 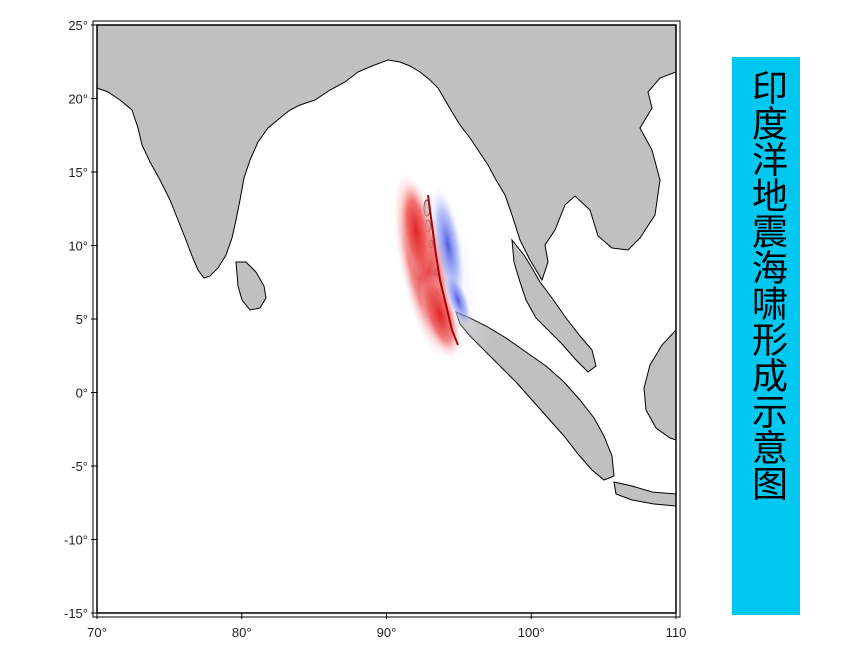 I want to click on y-tick-label: -15°, so click(x=76, y=613).